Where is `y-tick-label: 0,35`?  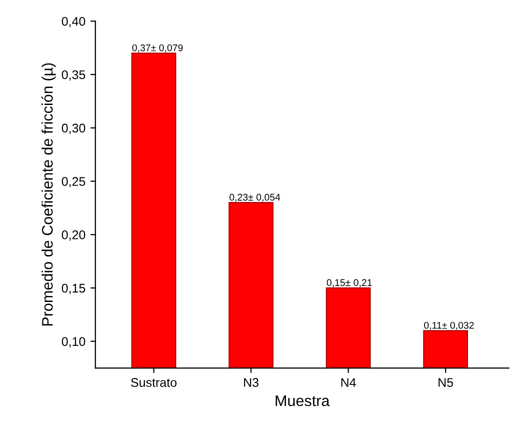 y-tick-label: 0,35 is located at coordinates (74, 75).